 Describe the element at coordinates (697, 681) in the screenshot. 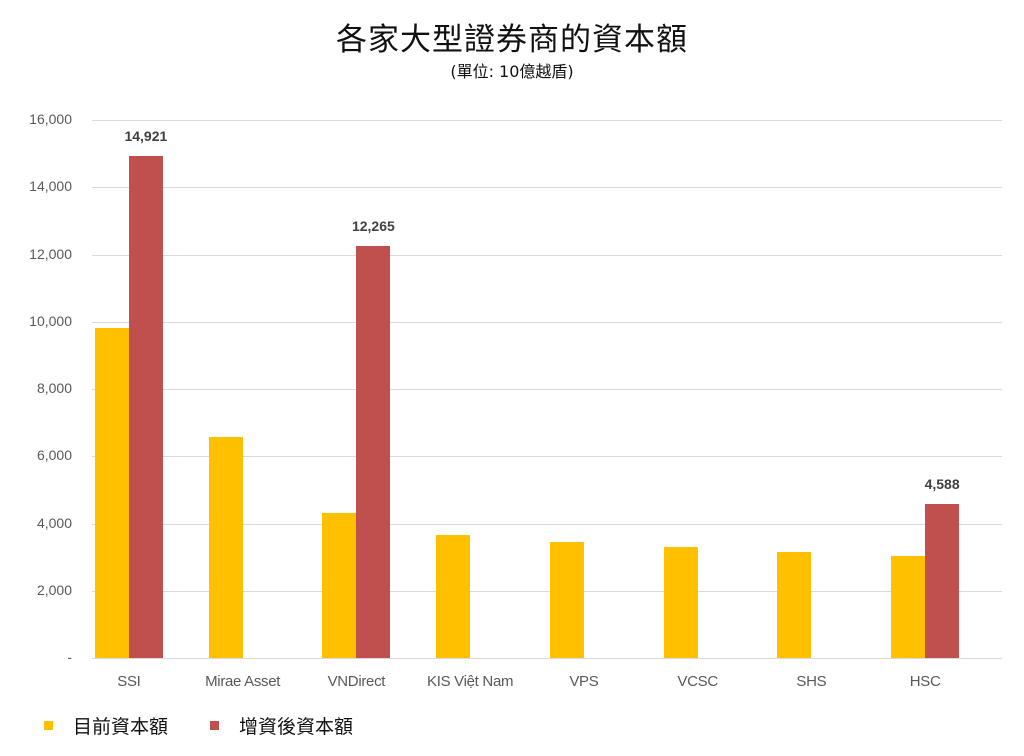

I see `x-tick-label: VCSC` at that location.